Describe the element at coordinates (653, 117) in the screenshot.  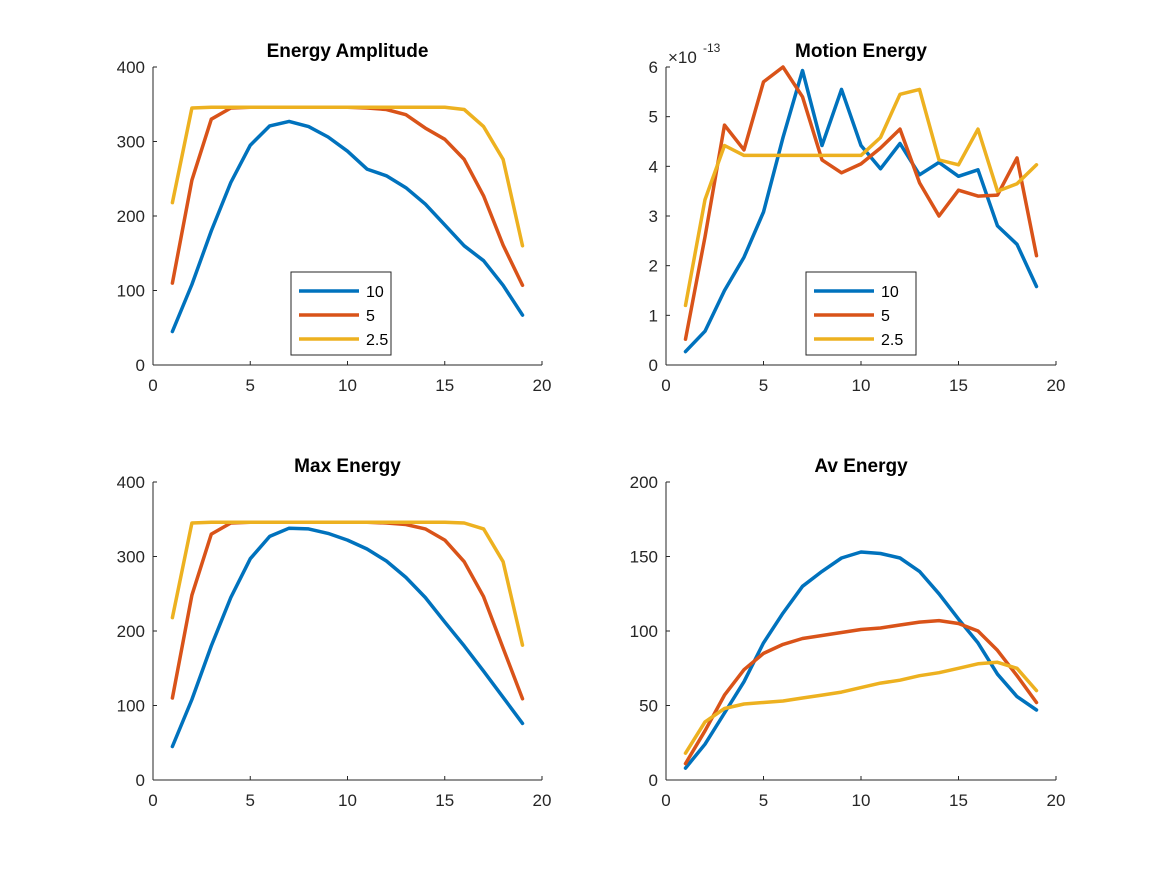
I see `y-tick-label: 5` at that location.